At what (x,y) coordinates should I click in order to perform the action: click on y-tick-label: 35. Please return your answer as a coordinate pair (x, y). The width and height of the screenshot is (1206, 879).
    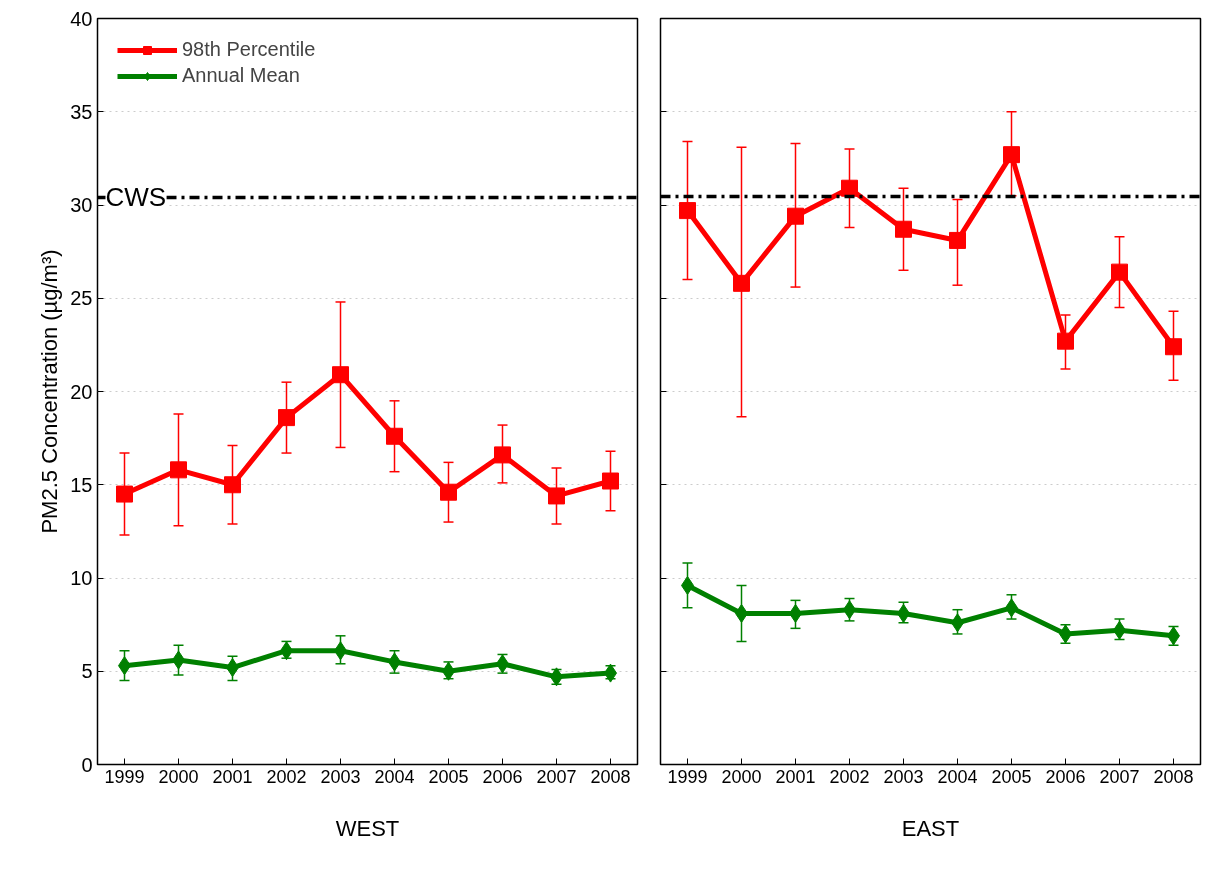
    Looking at the image, I should click on (81, 111).